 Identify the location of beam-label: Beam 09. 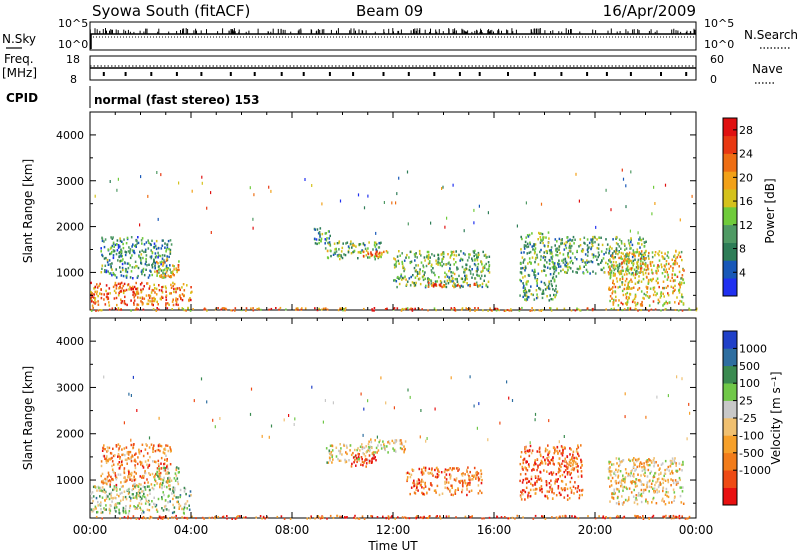
(389, 11).